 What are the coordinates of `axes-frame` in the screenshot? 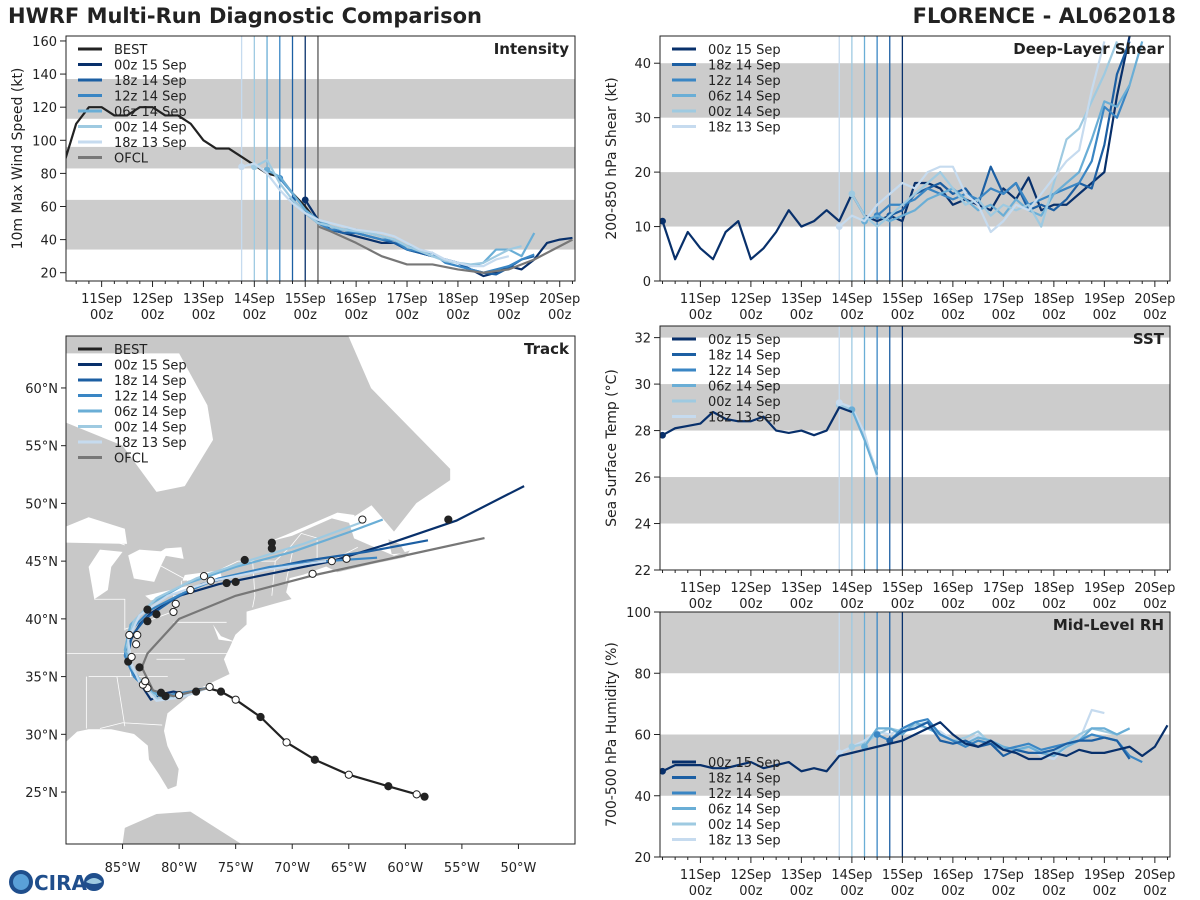 It's located at (915, 448).